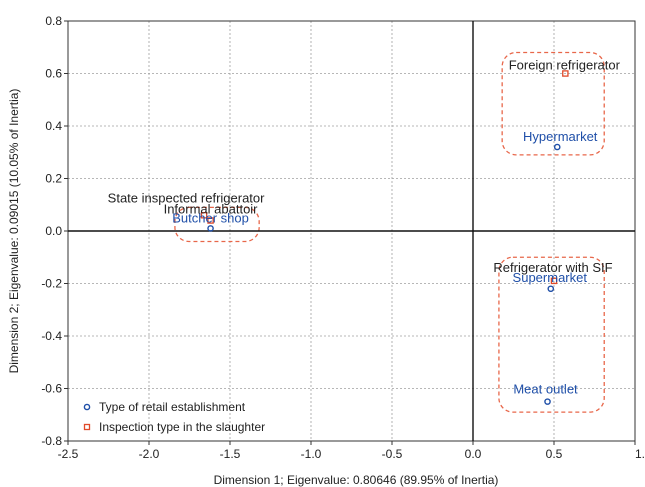 The height and width of the screenshot is (487, 645). What do you see at coordinates (311, 454) in the screenshot?
I see `x-tick-label-3: -1.0` at bounding box center [311, 454].